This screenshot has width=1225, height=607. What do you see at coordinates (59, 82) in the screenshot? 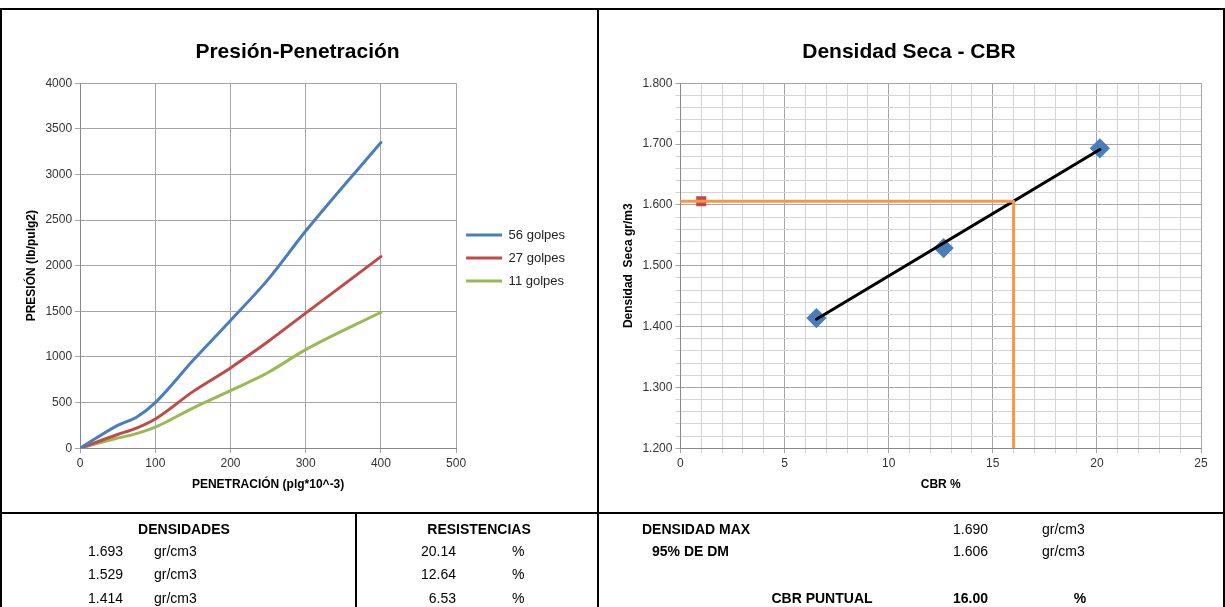
I see `y-tick-label: 4000` at bounding box center [59, 82].